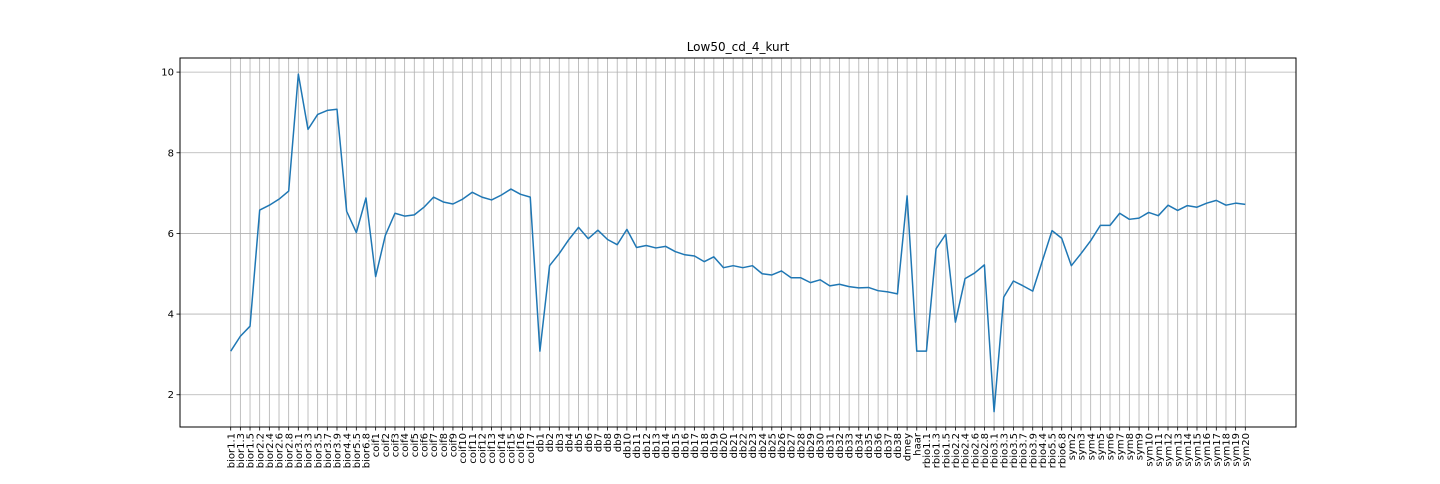 Image resolution: width=1440 pixels, height=484 pixels. I want to click on y-tick-label: 6, so click(171, 234).